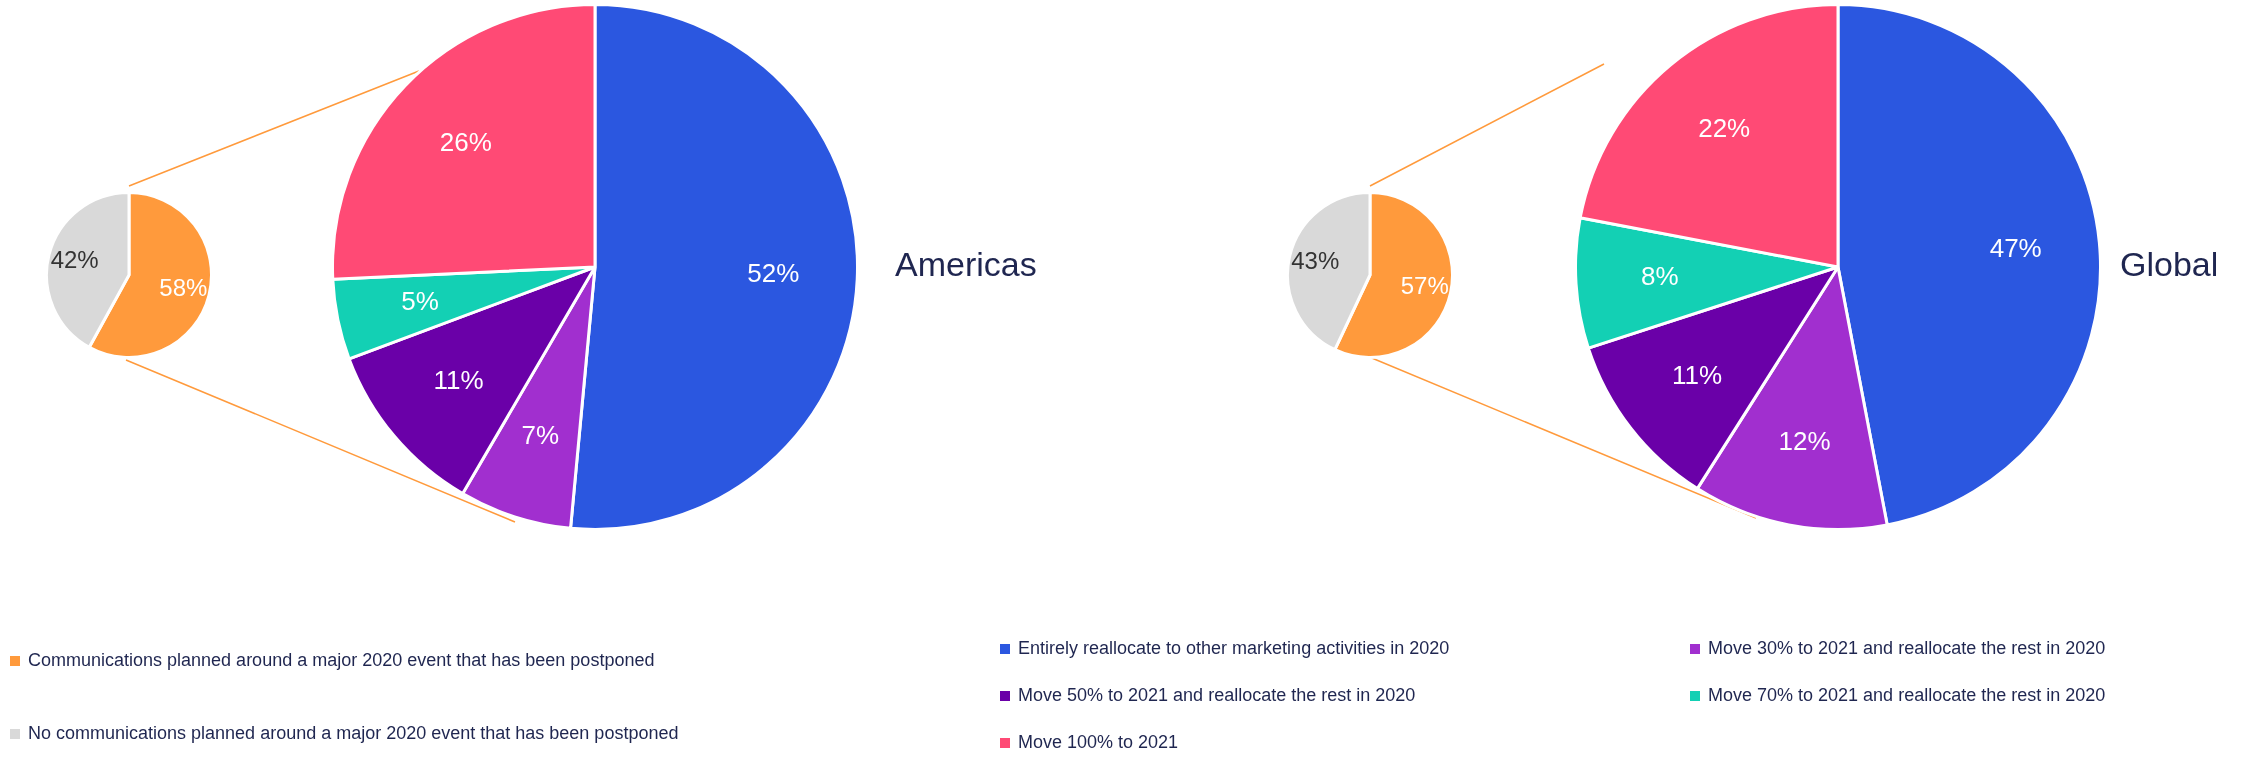 The height and width of the screenshot is (758, 2242). I want to click on data-label: 57%, so click(1424, 285).